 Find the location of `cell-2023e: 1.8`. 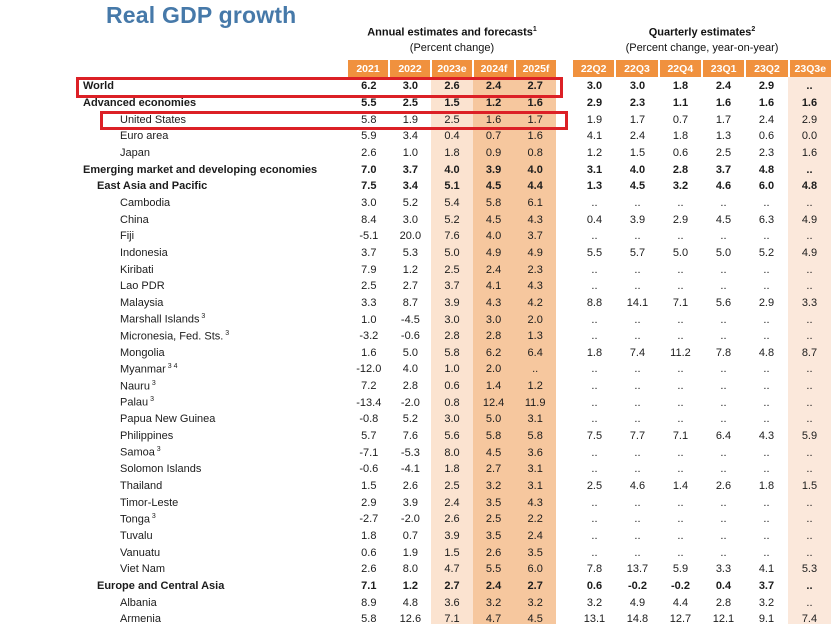

cell-2023e: 1.8 is located at coordinates (452, 152).